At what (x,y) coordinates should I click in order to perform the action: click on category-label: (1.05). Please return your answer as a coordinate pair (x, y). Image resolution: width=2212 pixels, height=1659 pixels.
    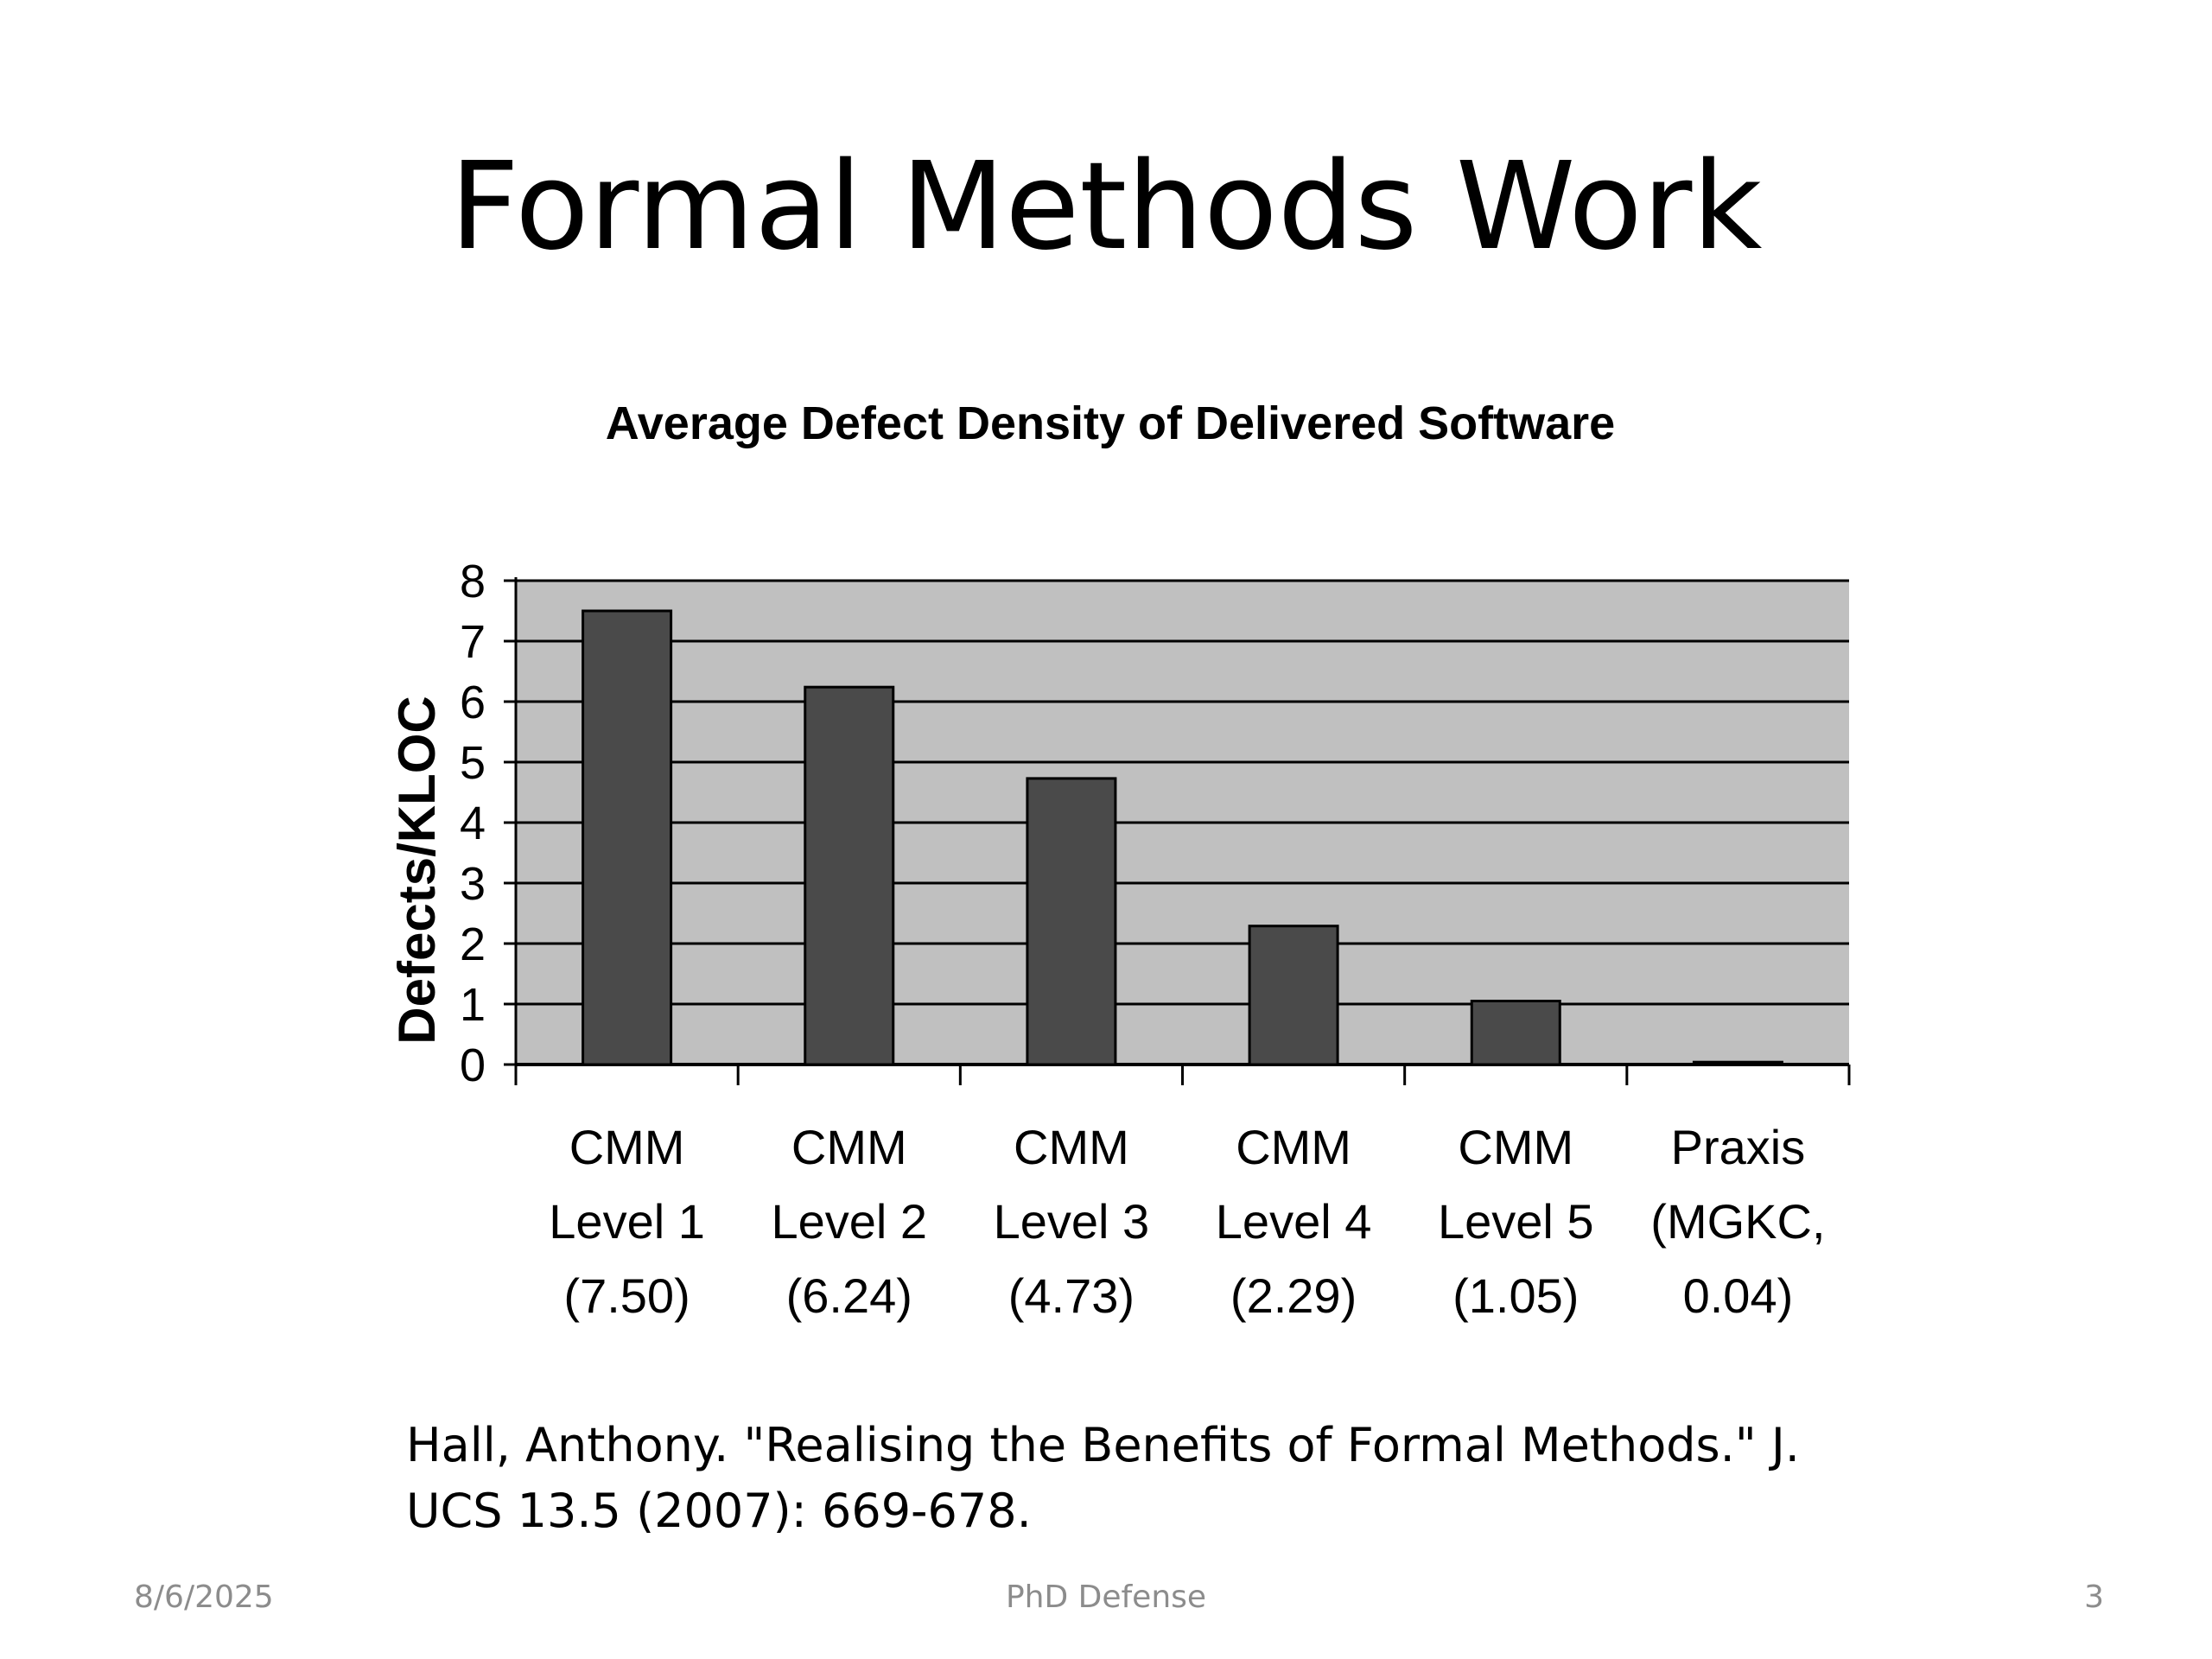
    Looking at the image, I should click on (1515, 1295).